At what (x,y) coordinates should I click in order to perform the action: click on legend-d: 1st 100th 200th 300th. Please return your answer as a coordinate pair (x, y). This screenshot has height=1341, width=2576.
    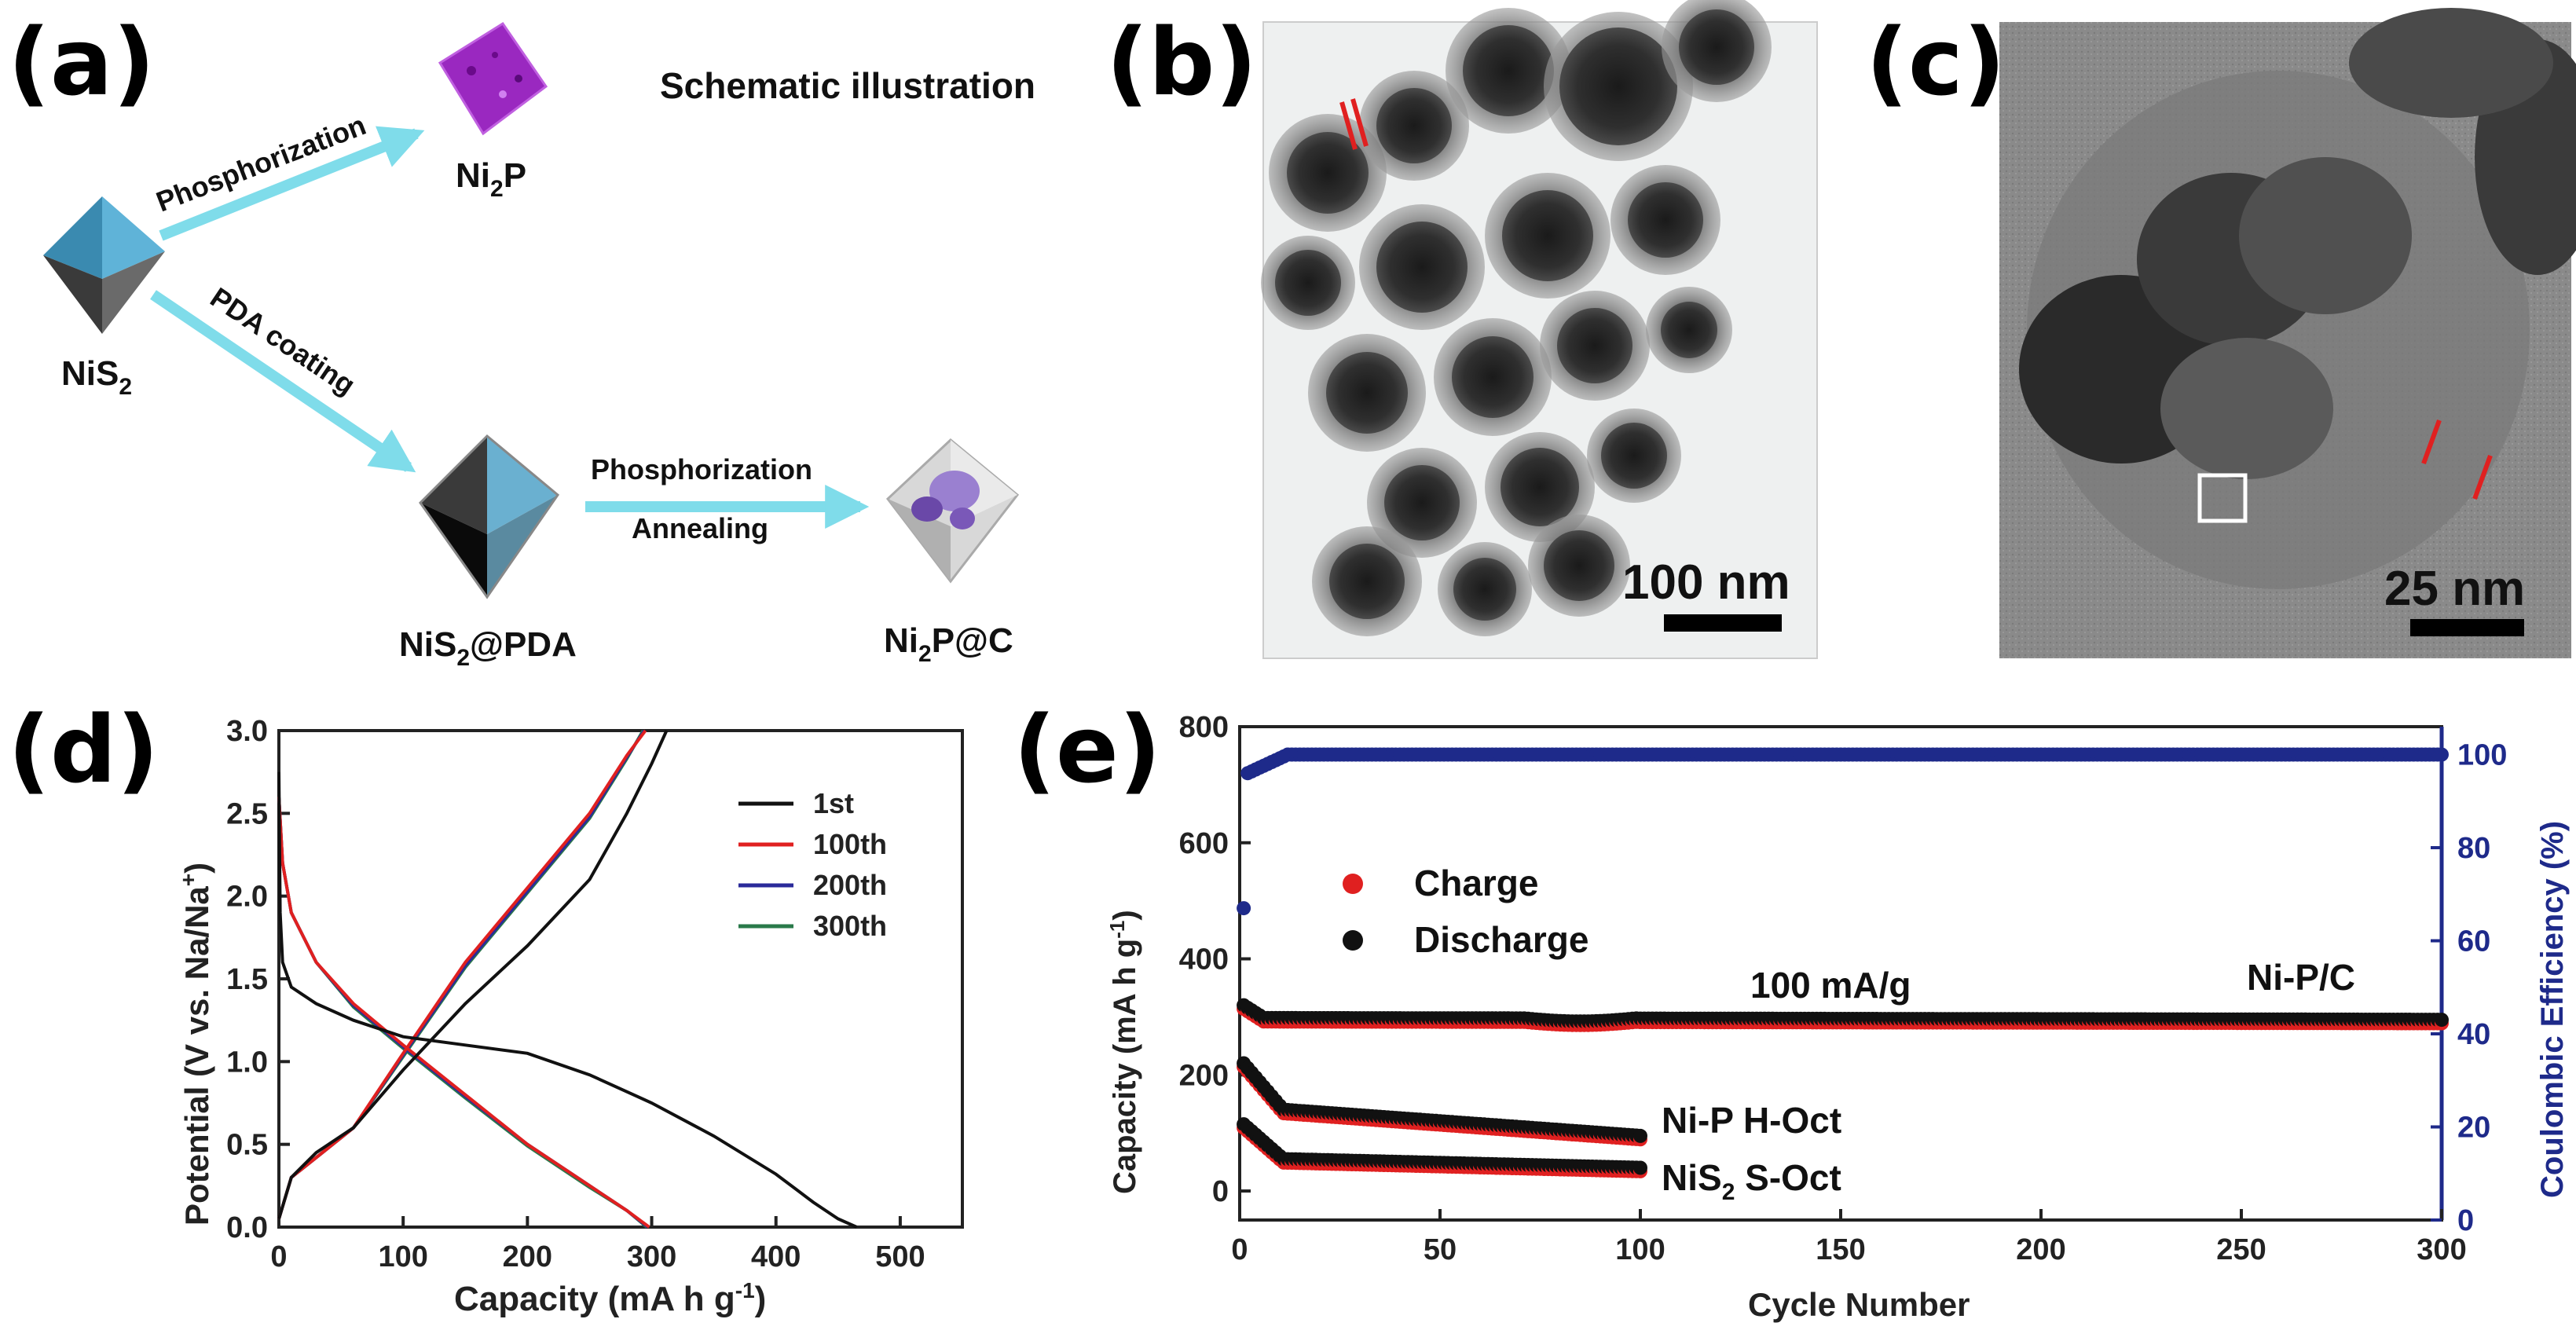
    Looking at the image, I should click on (812, 864).